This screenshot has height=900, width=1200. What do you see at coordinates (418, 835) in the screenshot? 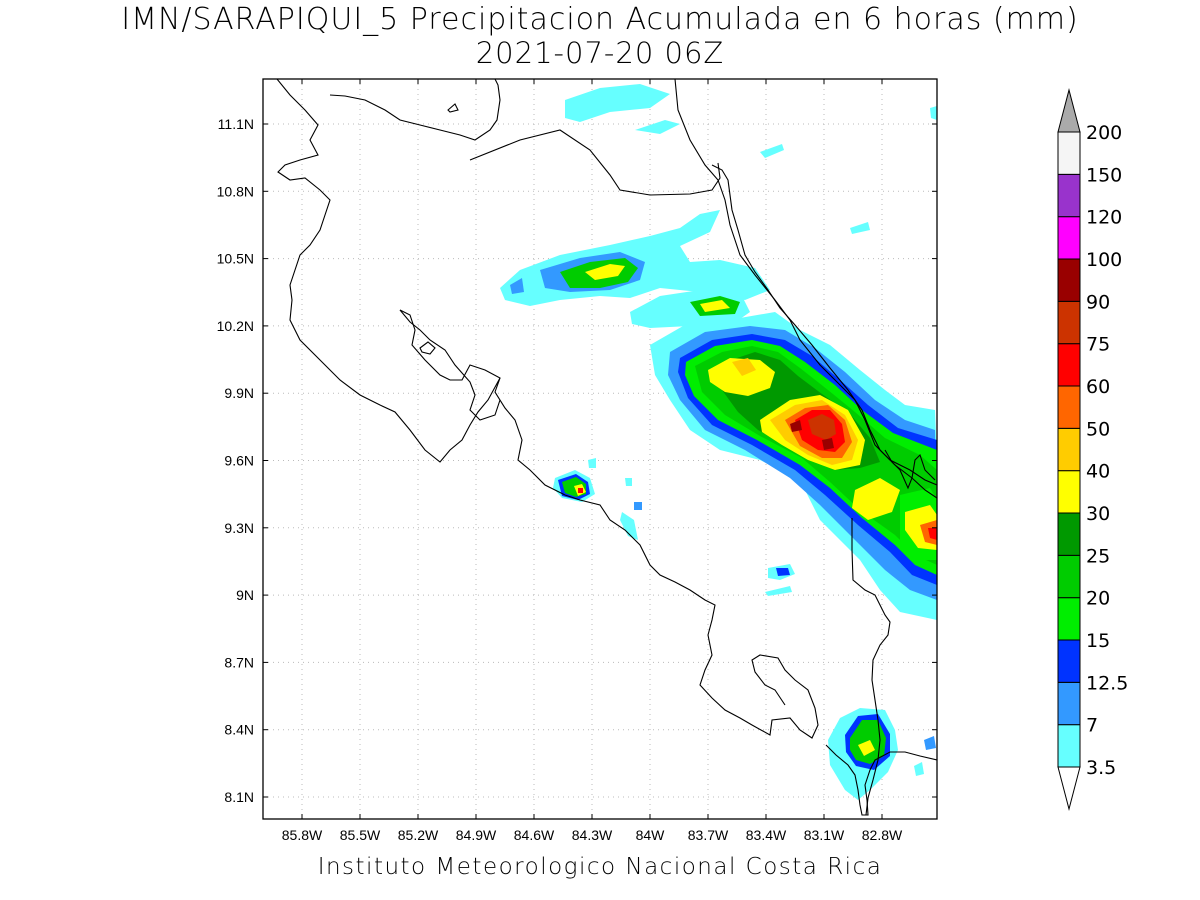
I see `lon-tick-label: 85.2W` at bounding box center [418, 835].